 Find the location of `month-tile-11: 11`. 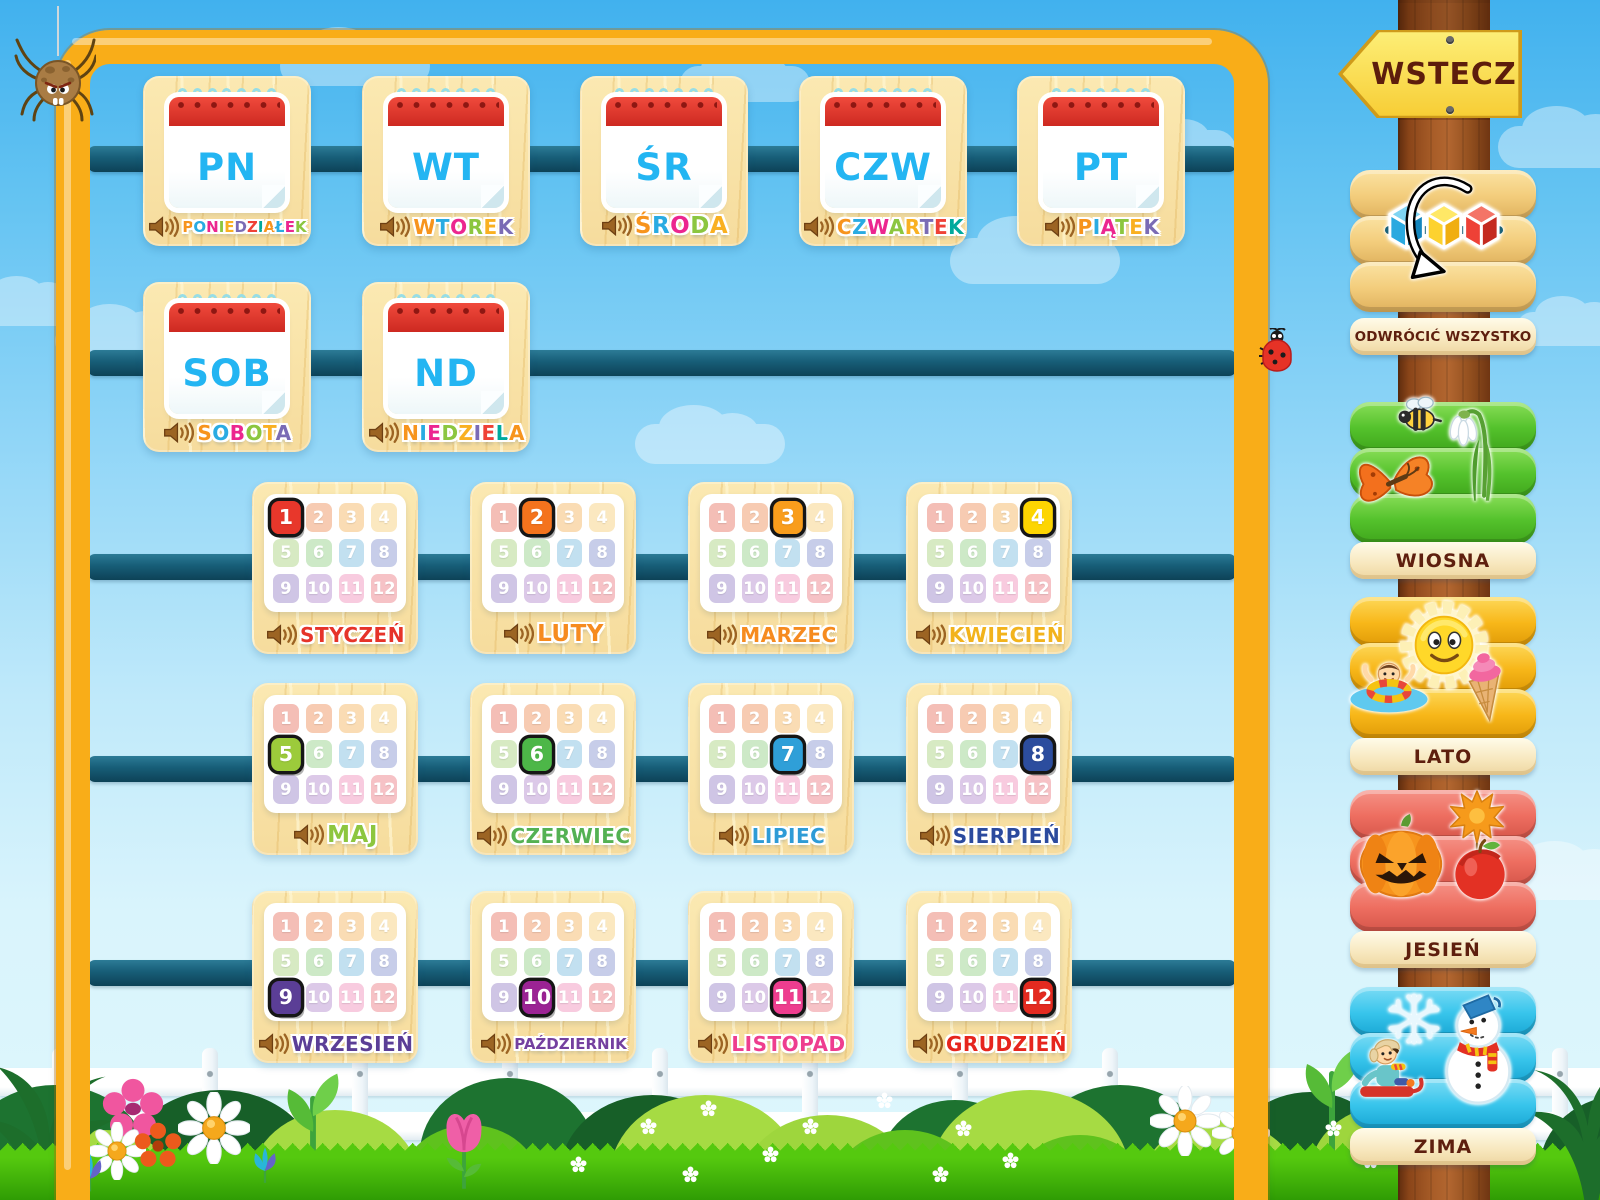

month-tile-11: 11 is located at coordinates (1005, 997).